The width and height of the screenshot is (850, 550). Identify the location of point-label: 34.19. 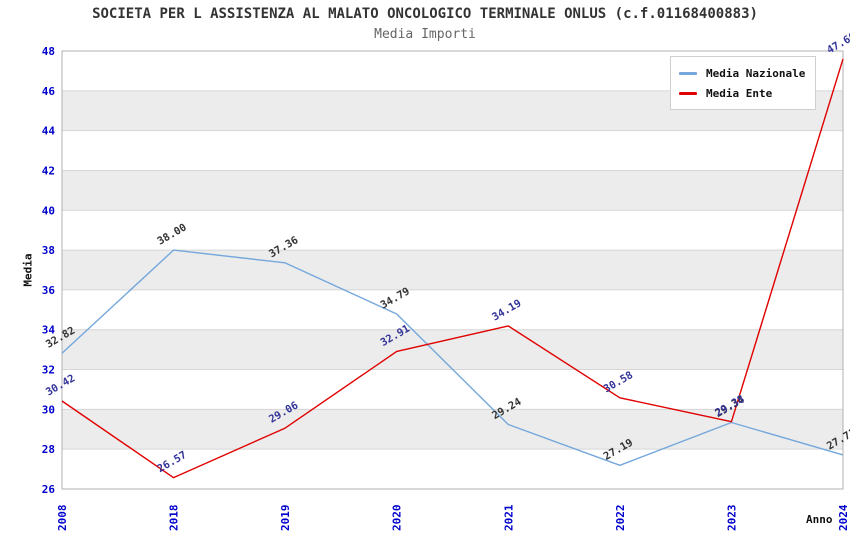
(506, 310).